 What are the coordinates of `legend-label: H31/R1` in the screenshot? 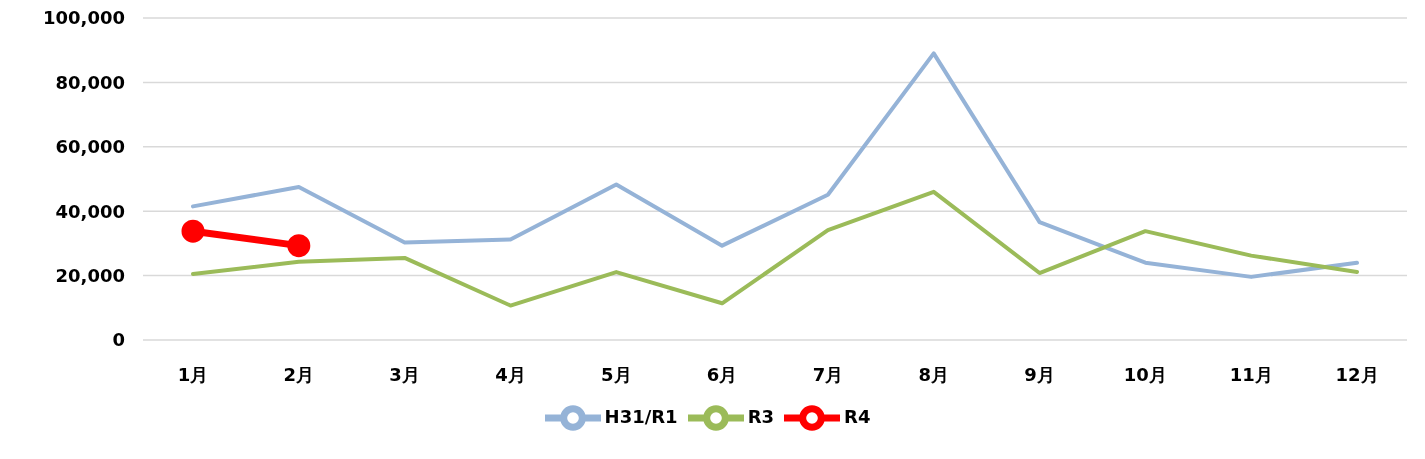 It's located at (641, 416).